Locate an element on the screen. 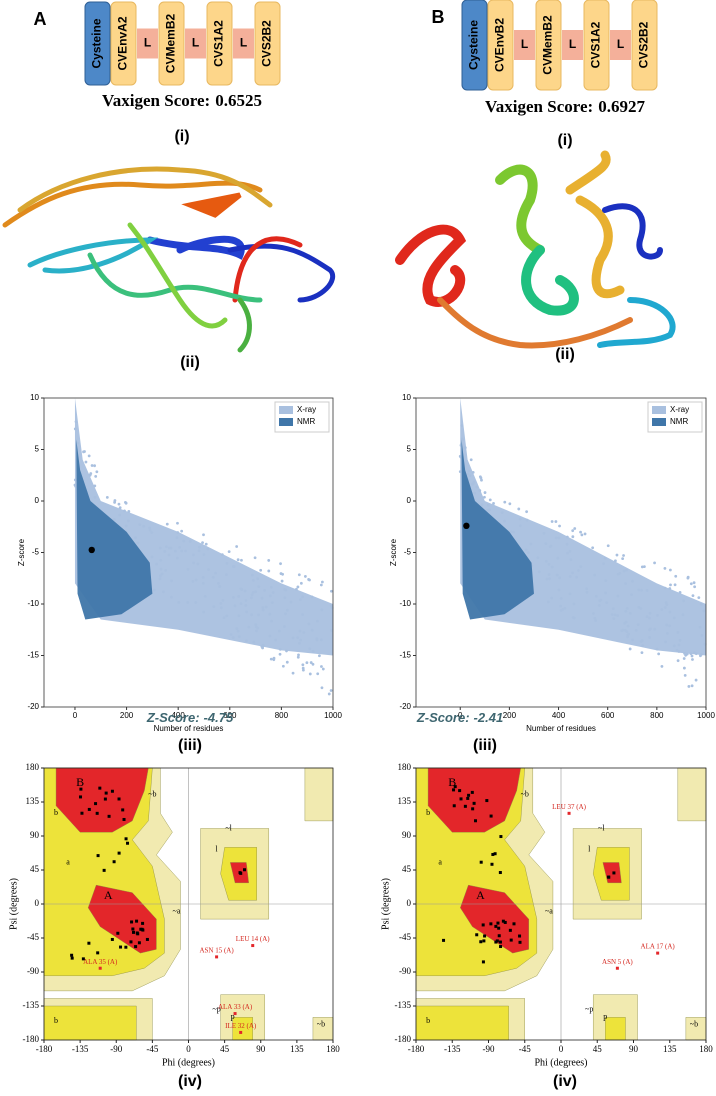  region-label: ~b is located at coordinates (152, 793).